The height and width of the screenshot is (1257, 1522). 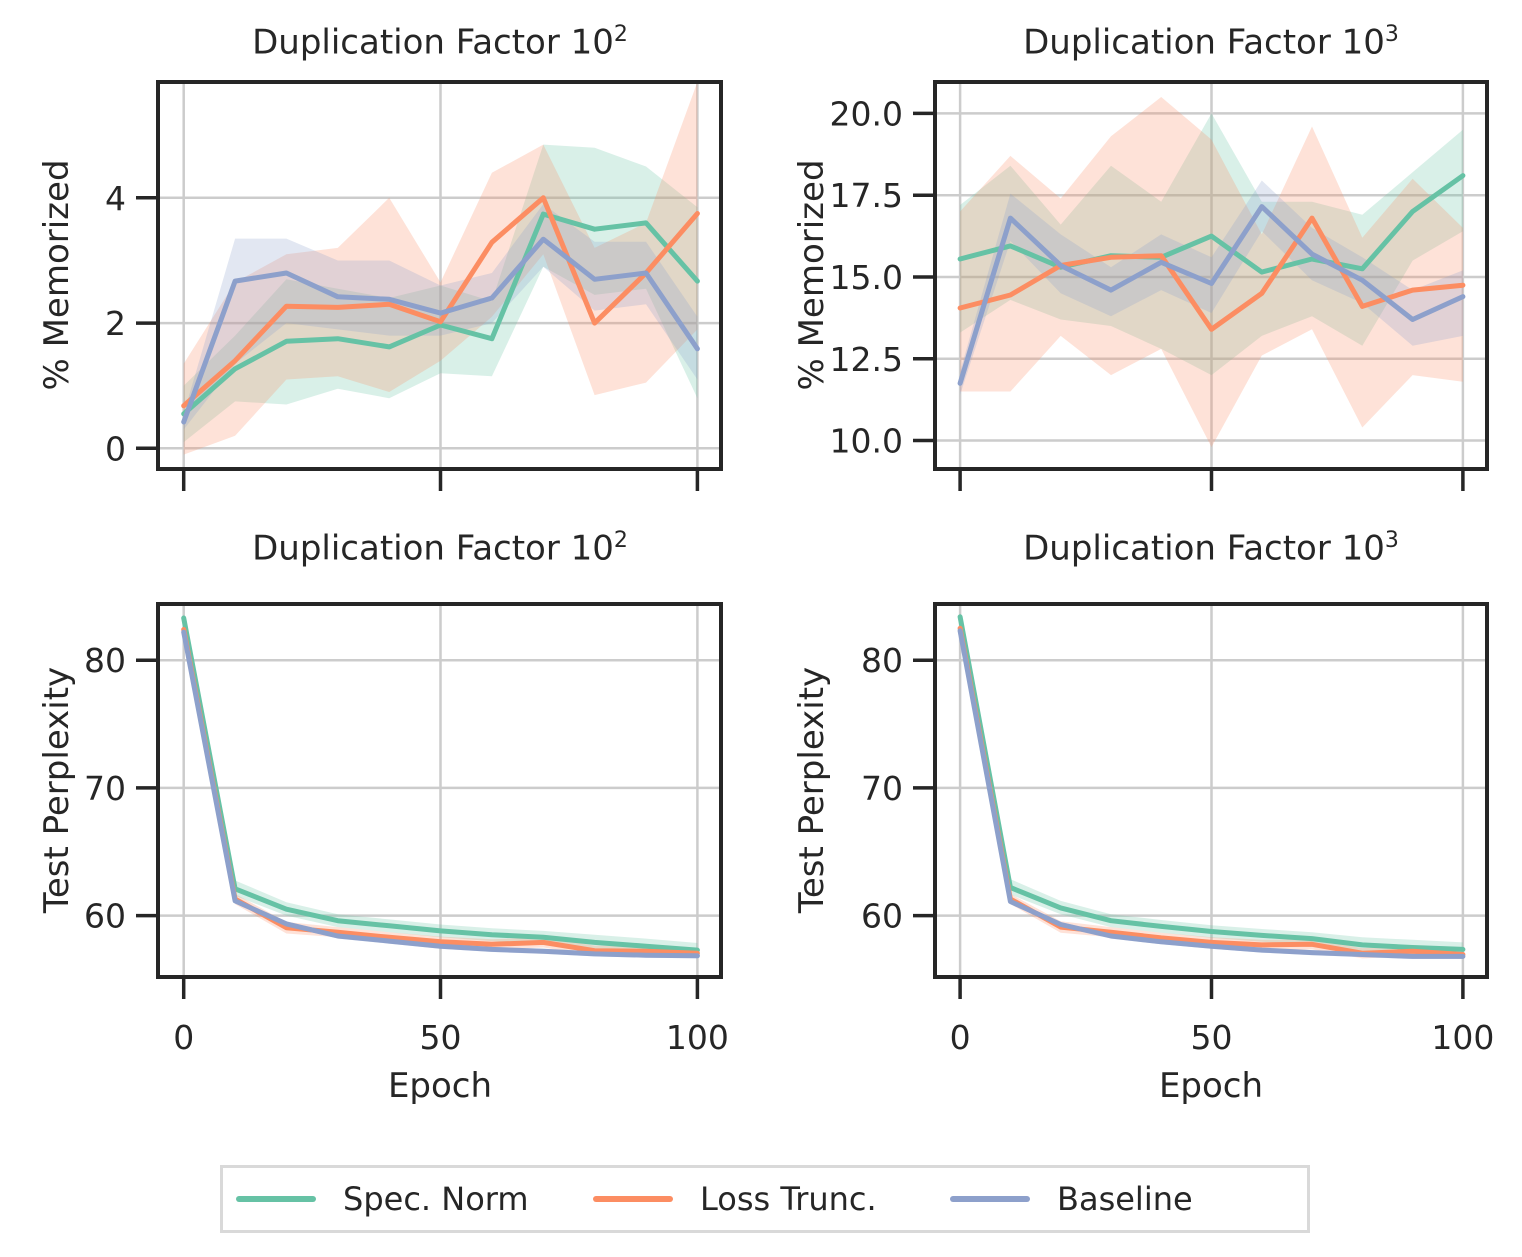 I want to click on confidence-band-baseline, so click(x=1211, y=287).